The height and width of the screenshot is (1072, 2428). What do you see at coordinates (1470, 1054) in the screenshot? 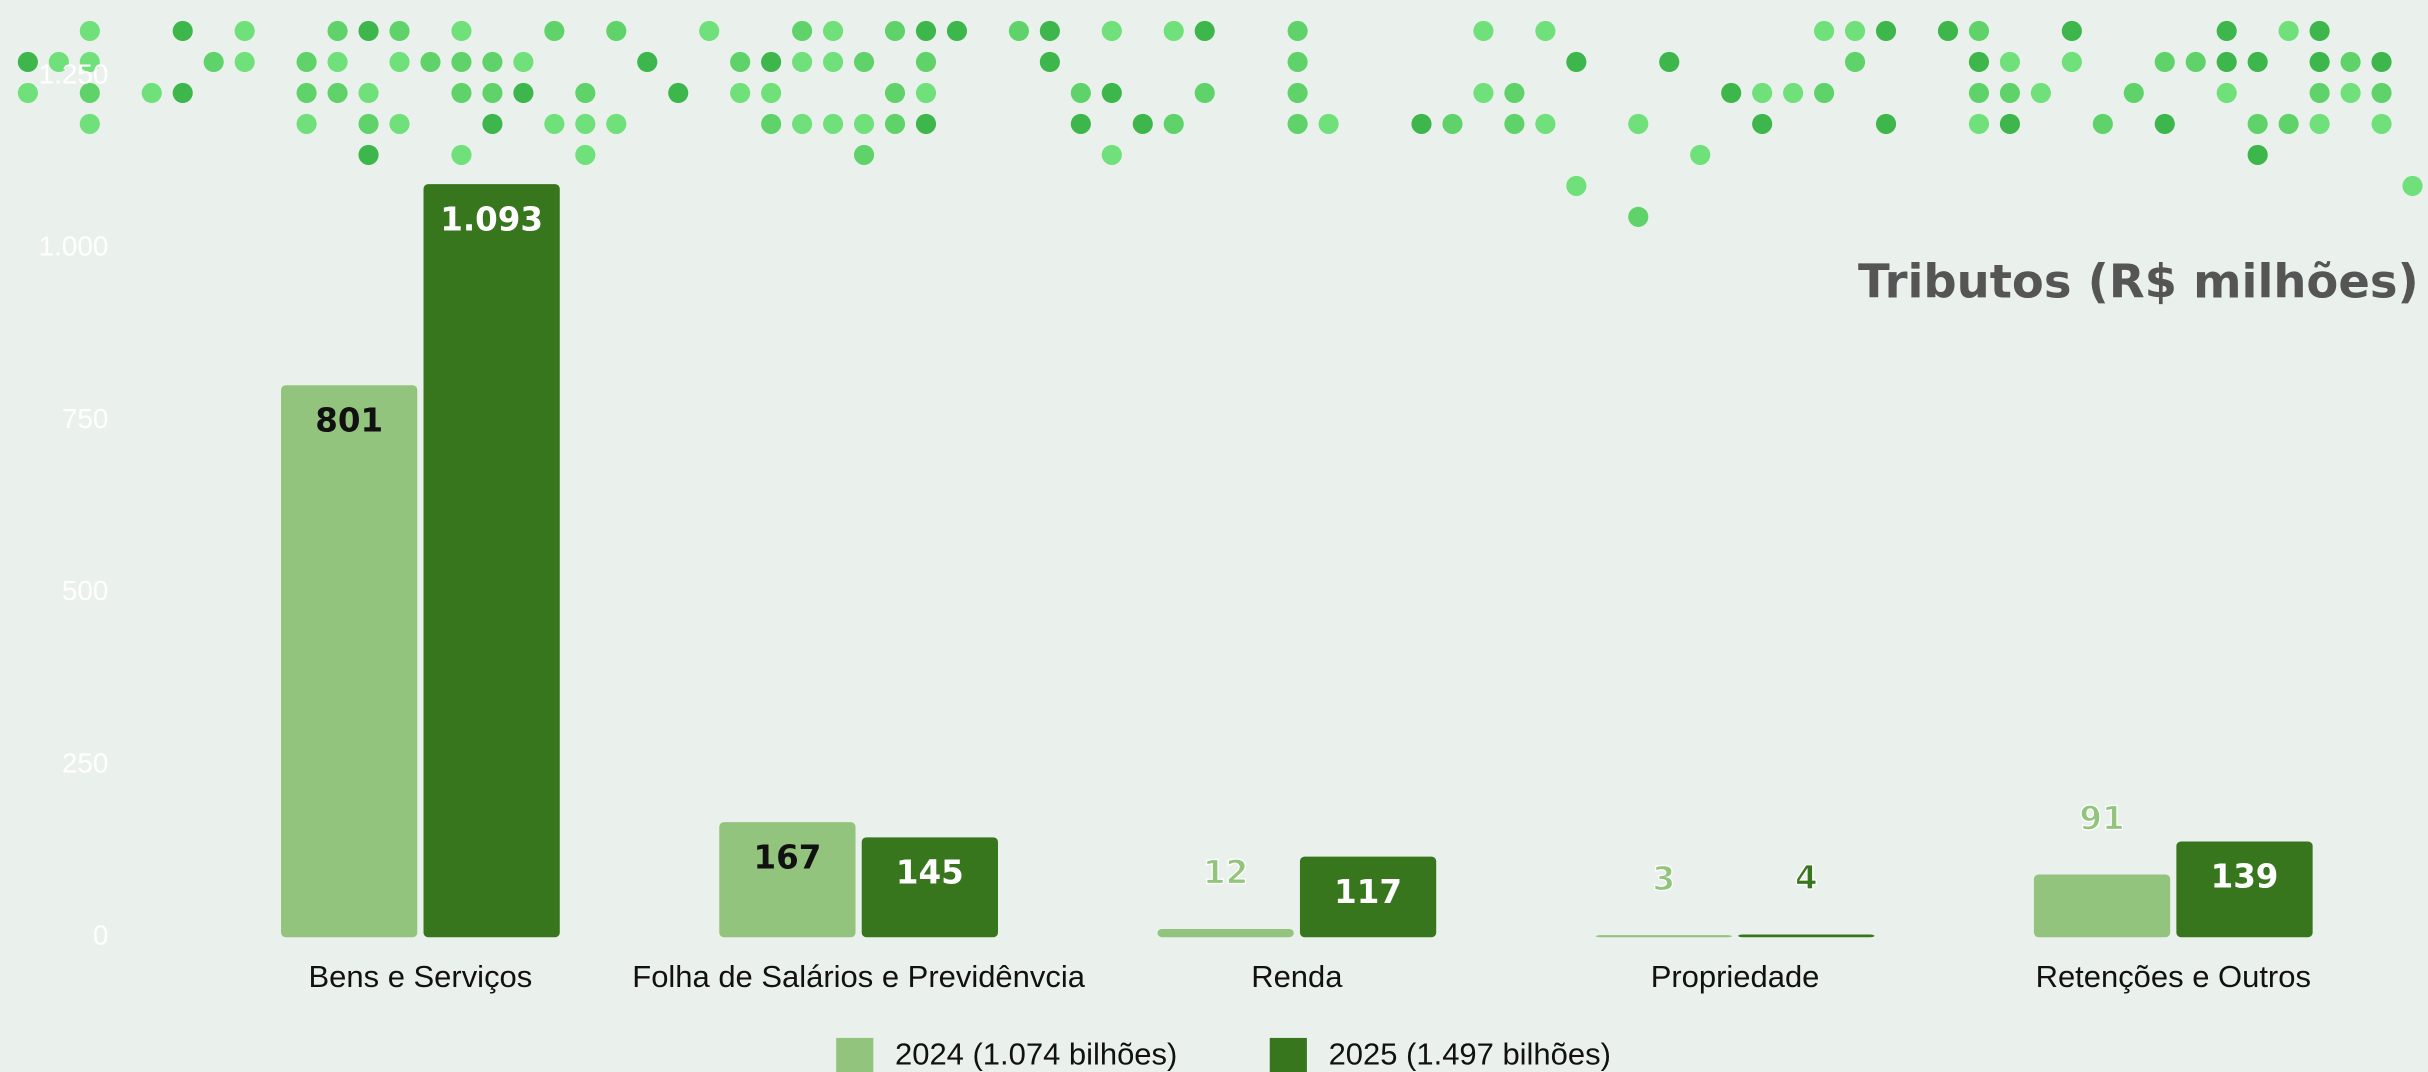
I see `legend-label: 2025 (1.497 bilhões)` at bounding box center [1470, 1054].